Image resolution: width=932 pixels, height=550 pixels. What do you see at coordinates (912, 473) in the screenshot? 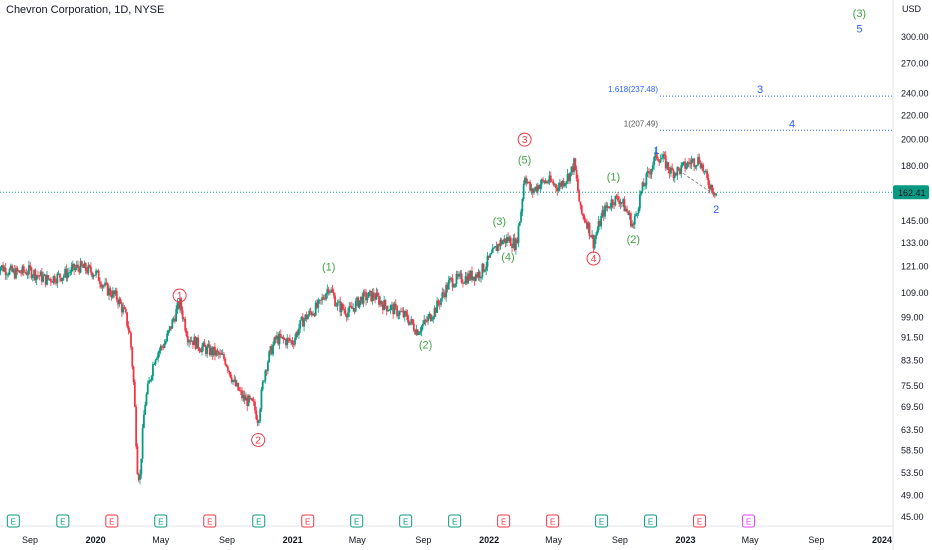
I see `price-tick-label: 53.50` at bounding box center [912, 473].